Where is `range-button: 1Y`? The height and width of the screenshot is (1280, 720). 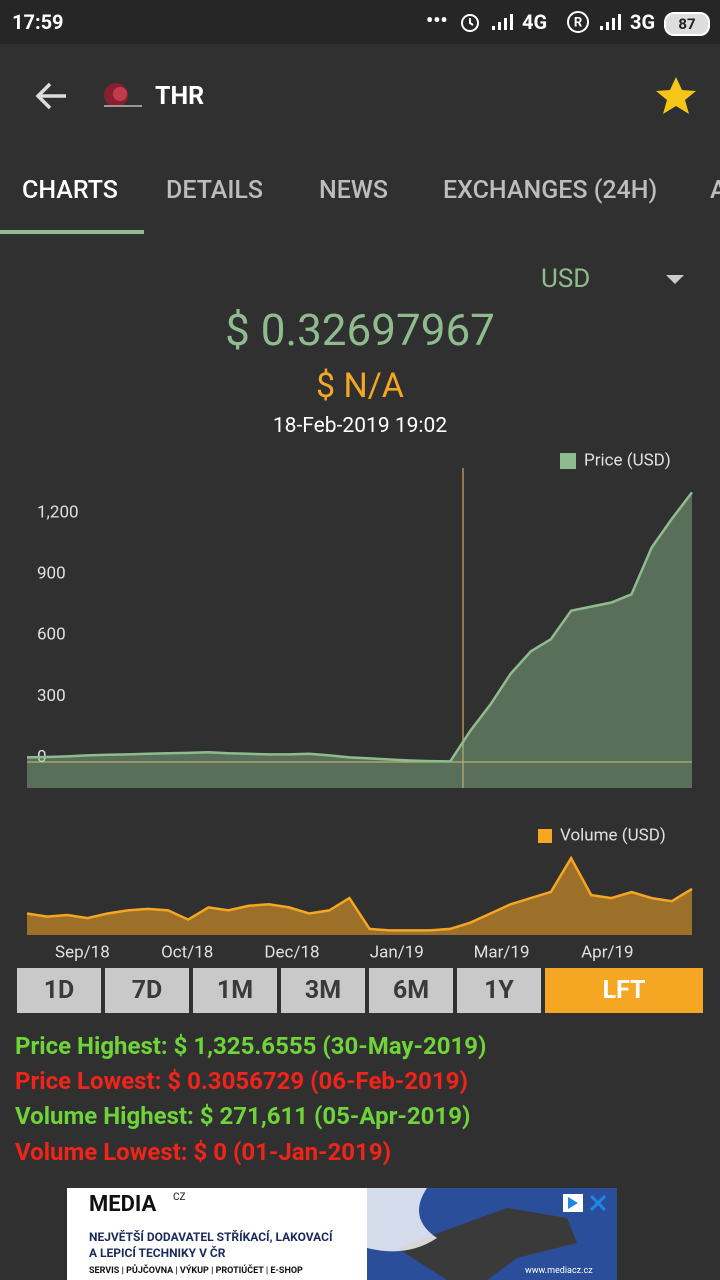
range-button: 1Y is located at coordinates (499, 990).